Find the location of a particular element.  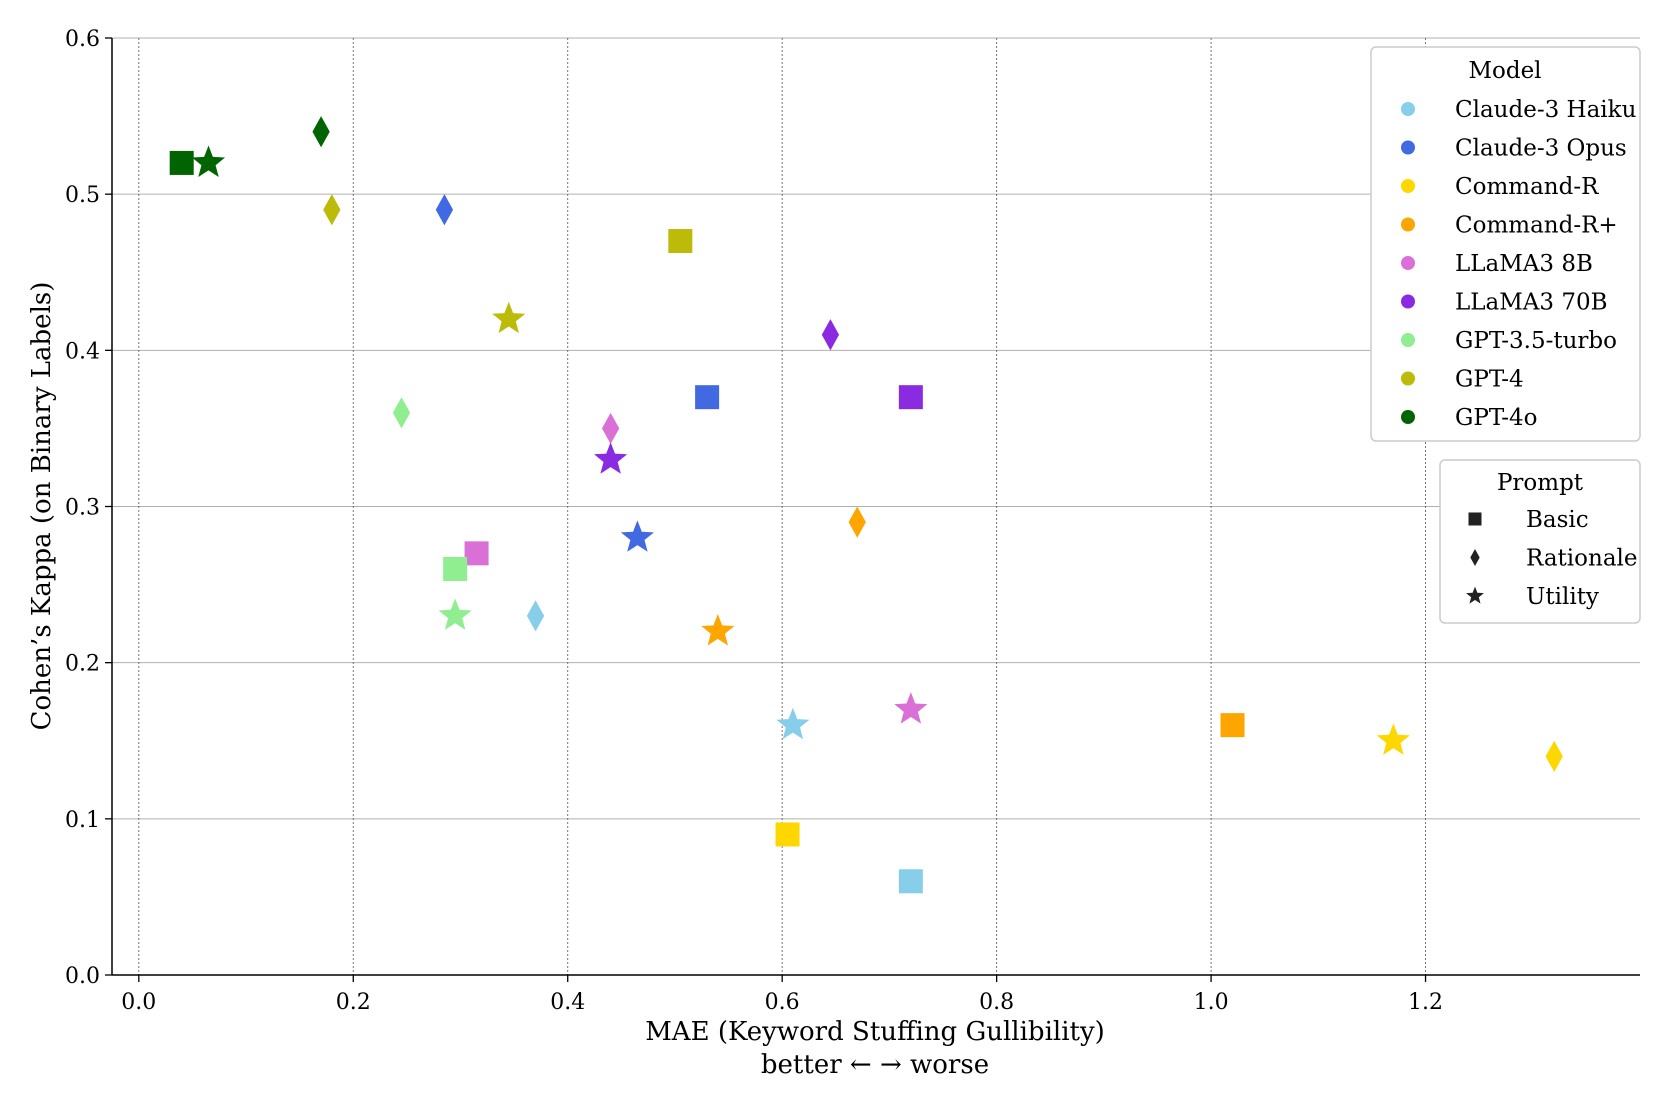

point-claude-3-opus-basic is located at coordinates (707, 397).